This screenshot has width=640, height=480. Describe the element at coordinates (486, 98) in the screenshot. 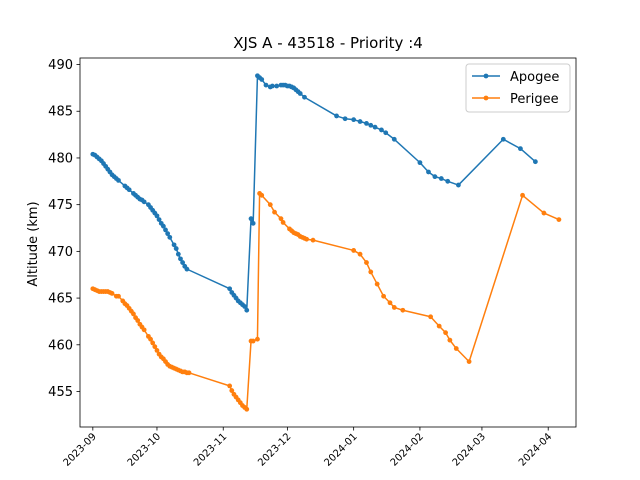

I see `perigee-legend-marker` at that location.